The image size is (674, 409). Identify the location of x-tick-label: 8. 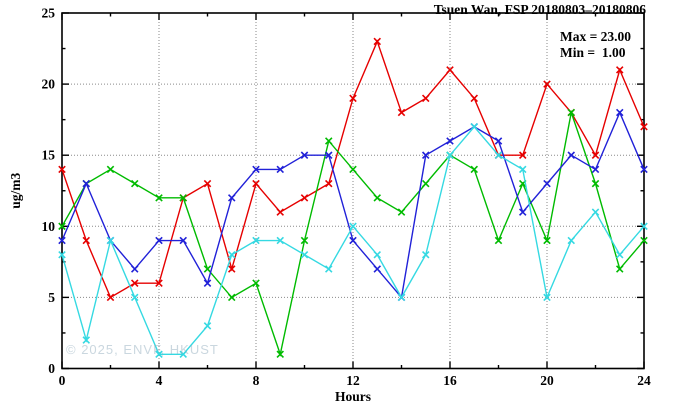
(256, 380).